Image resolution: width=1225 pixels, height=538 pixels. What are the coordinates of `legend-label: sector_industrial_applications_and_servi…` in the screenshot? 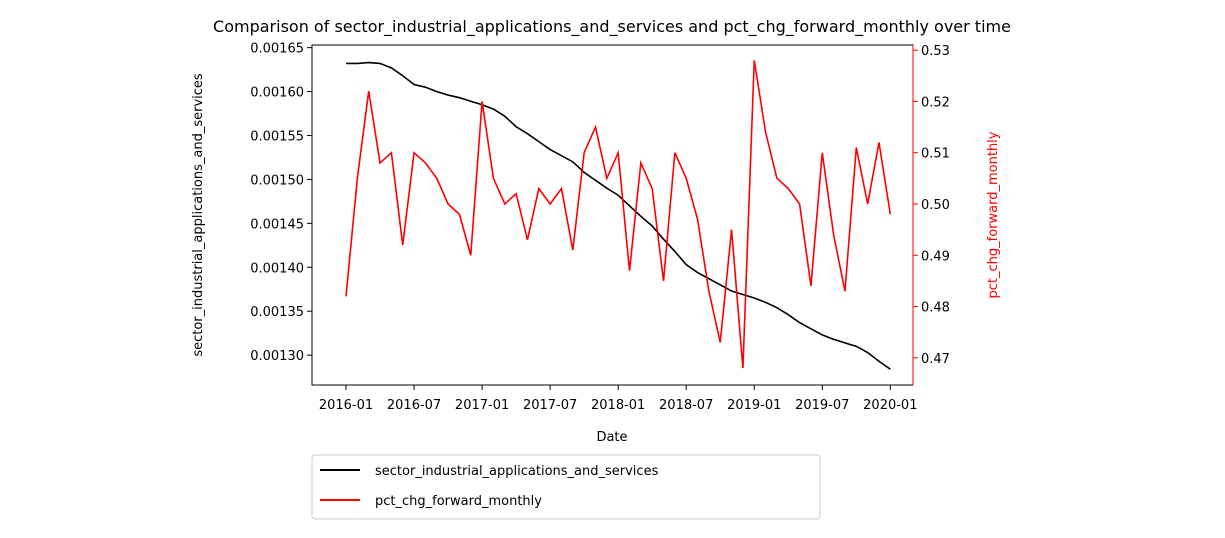 It's located at (517, 471).